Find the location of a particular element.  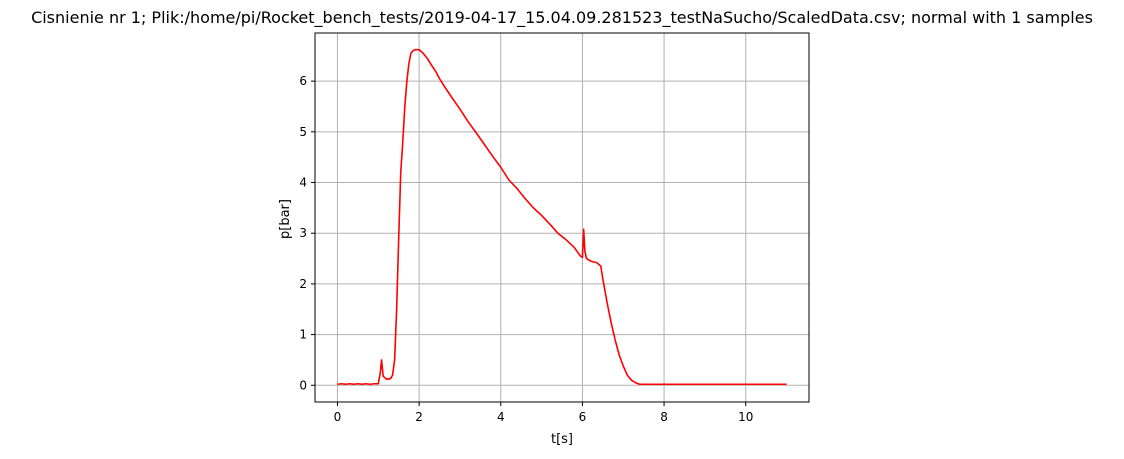

x-tick-label: 8 is located at coordinates (664, 417).